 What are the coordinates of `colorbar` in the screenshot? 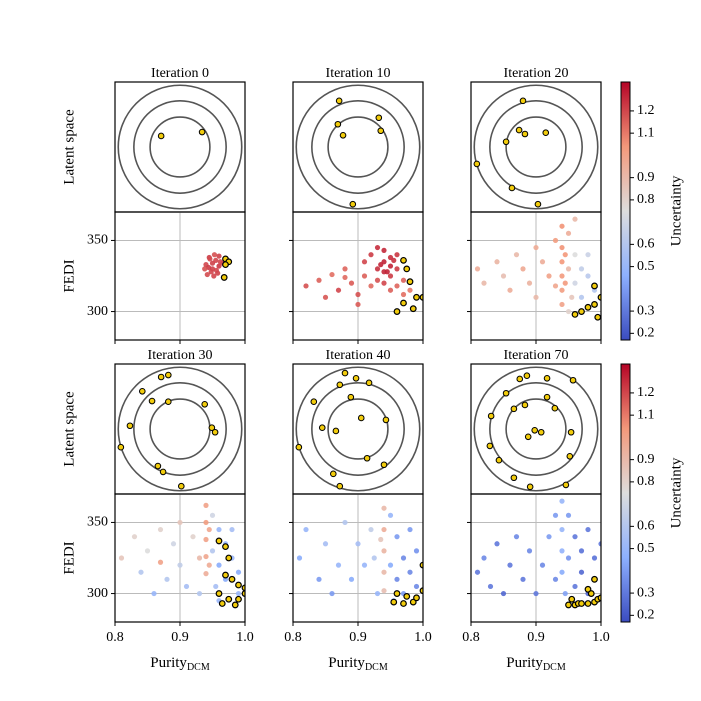 It's located at (625, 211).